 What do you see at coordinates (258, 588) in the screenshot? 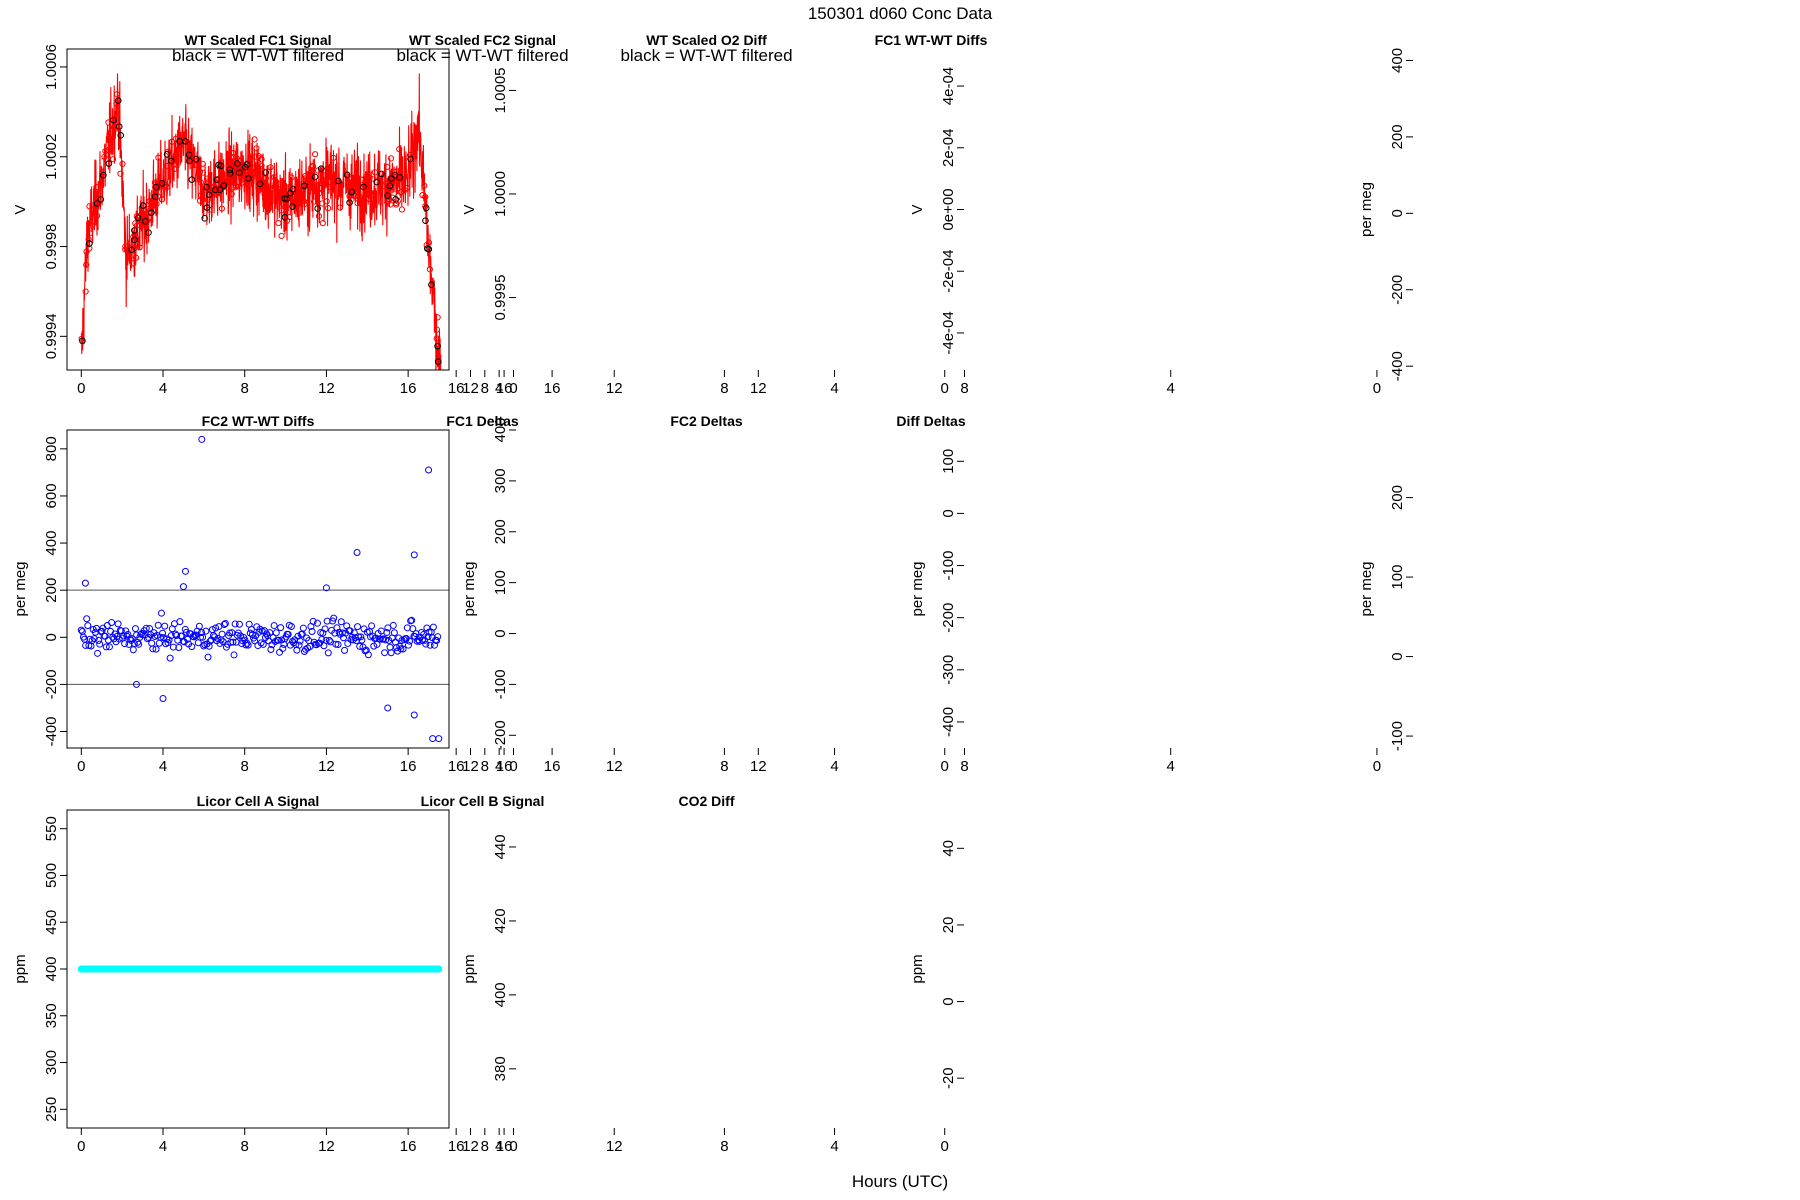
I see `plot-area-fc2-wtwt` at bounding box center [258, 588].